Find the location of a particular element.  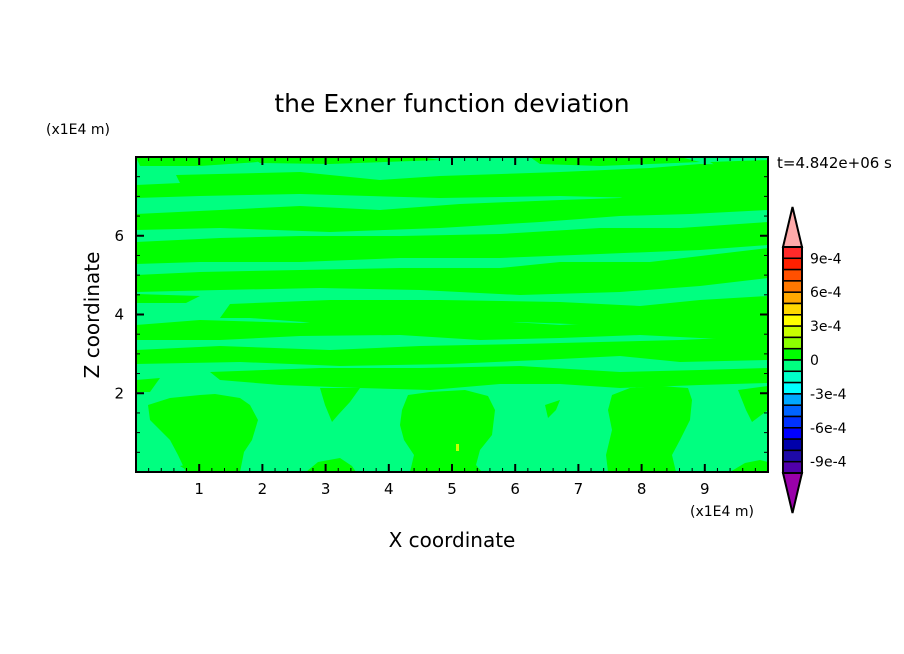

colorbar-tick-label: -6e-4 is located at coordinates (828, 429).